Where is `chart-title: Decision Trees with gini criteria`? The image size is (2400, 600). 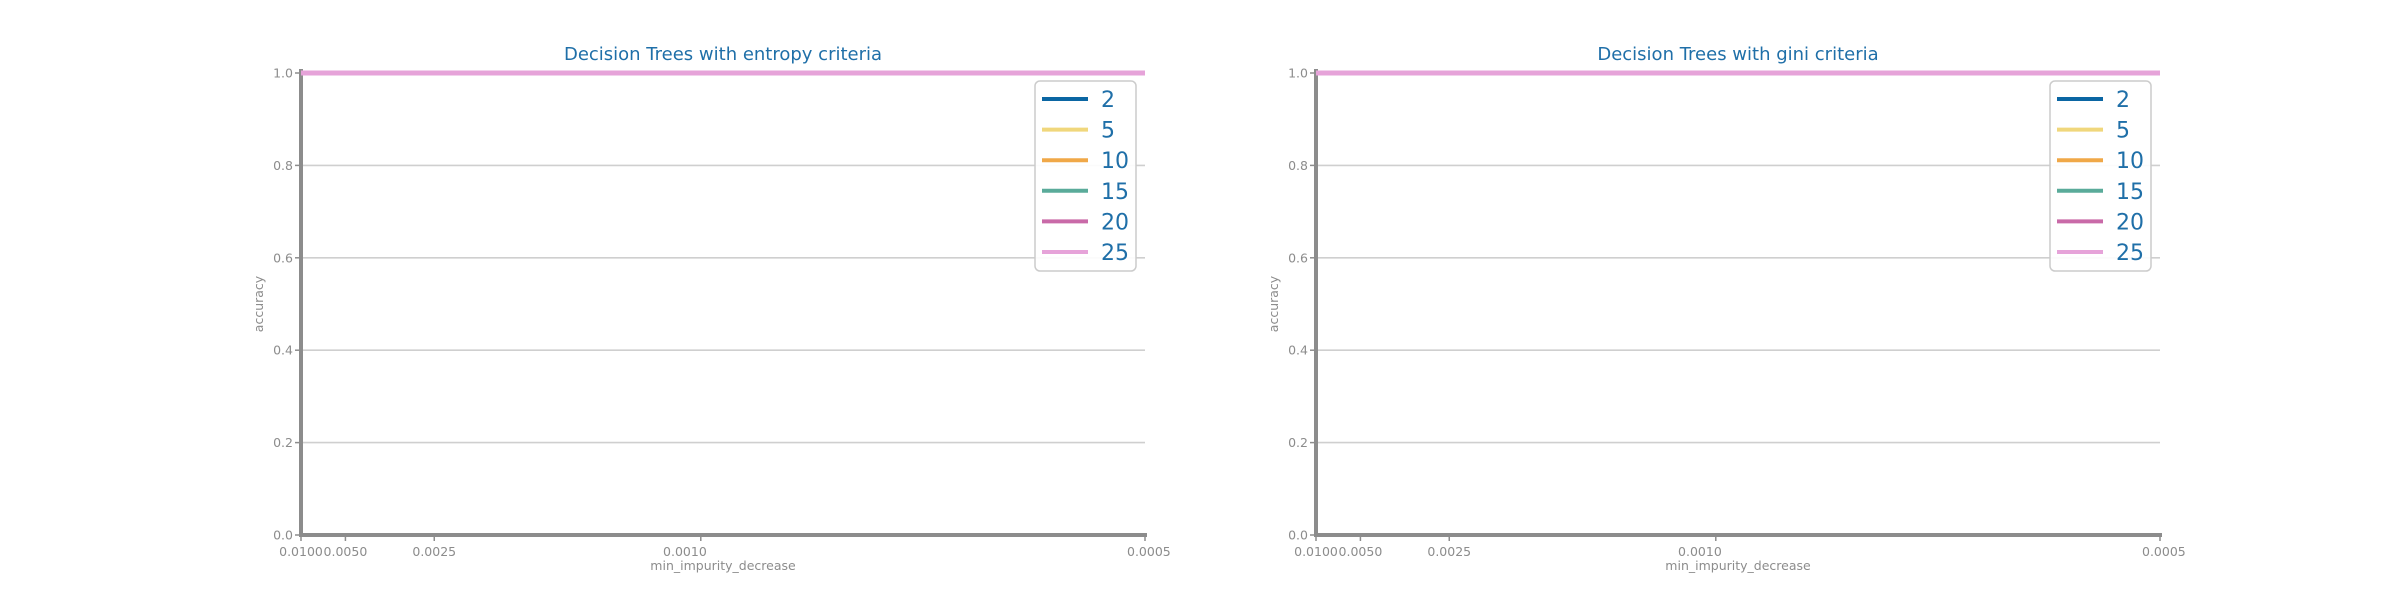 chart-title: Decision Trees with gini criteria is located at coordinates (1737, 54).